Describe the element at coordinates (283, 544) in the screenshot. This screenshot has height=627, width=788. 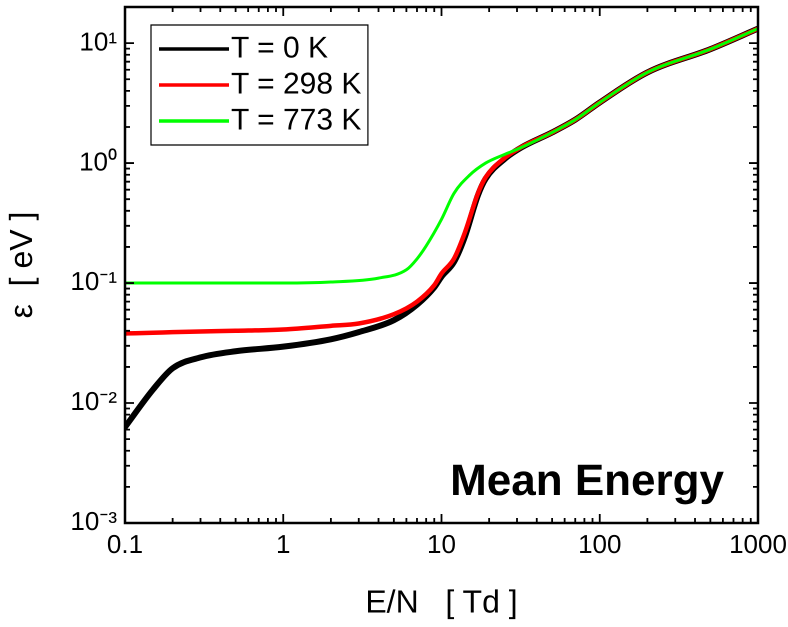
I see `x-tick-label: 1` at that location.